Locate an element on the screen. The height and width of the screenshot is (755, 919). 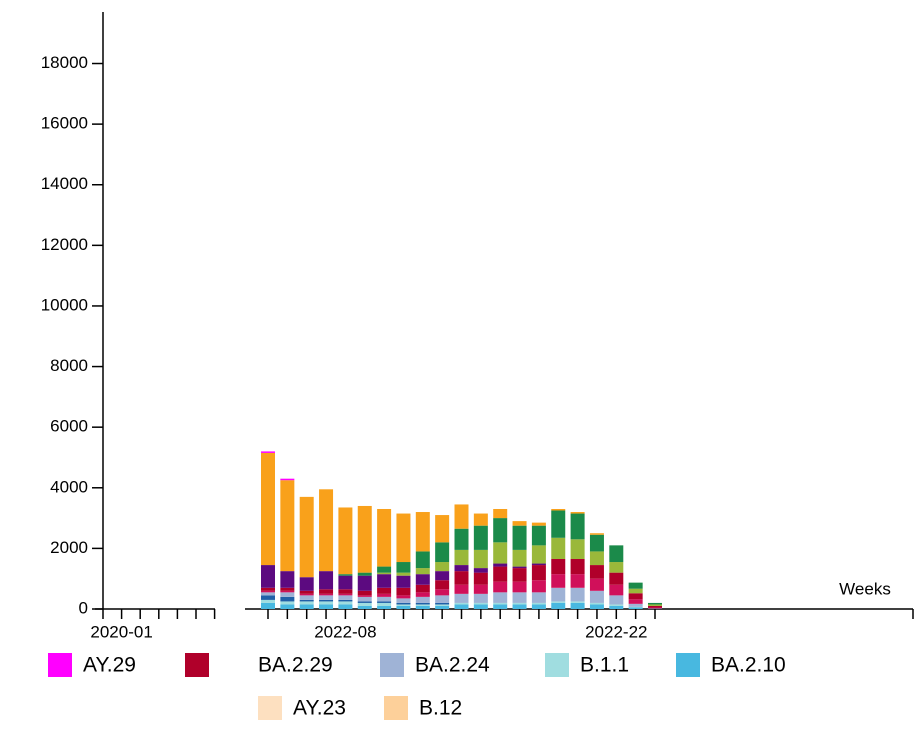
legend-label: BA.2.10 is located at coordinates (748, 665).